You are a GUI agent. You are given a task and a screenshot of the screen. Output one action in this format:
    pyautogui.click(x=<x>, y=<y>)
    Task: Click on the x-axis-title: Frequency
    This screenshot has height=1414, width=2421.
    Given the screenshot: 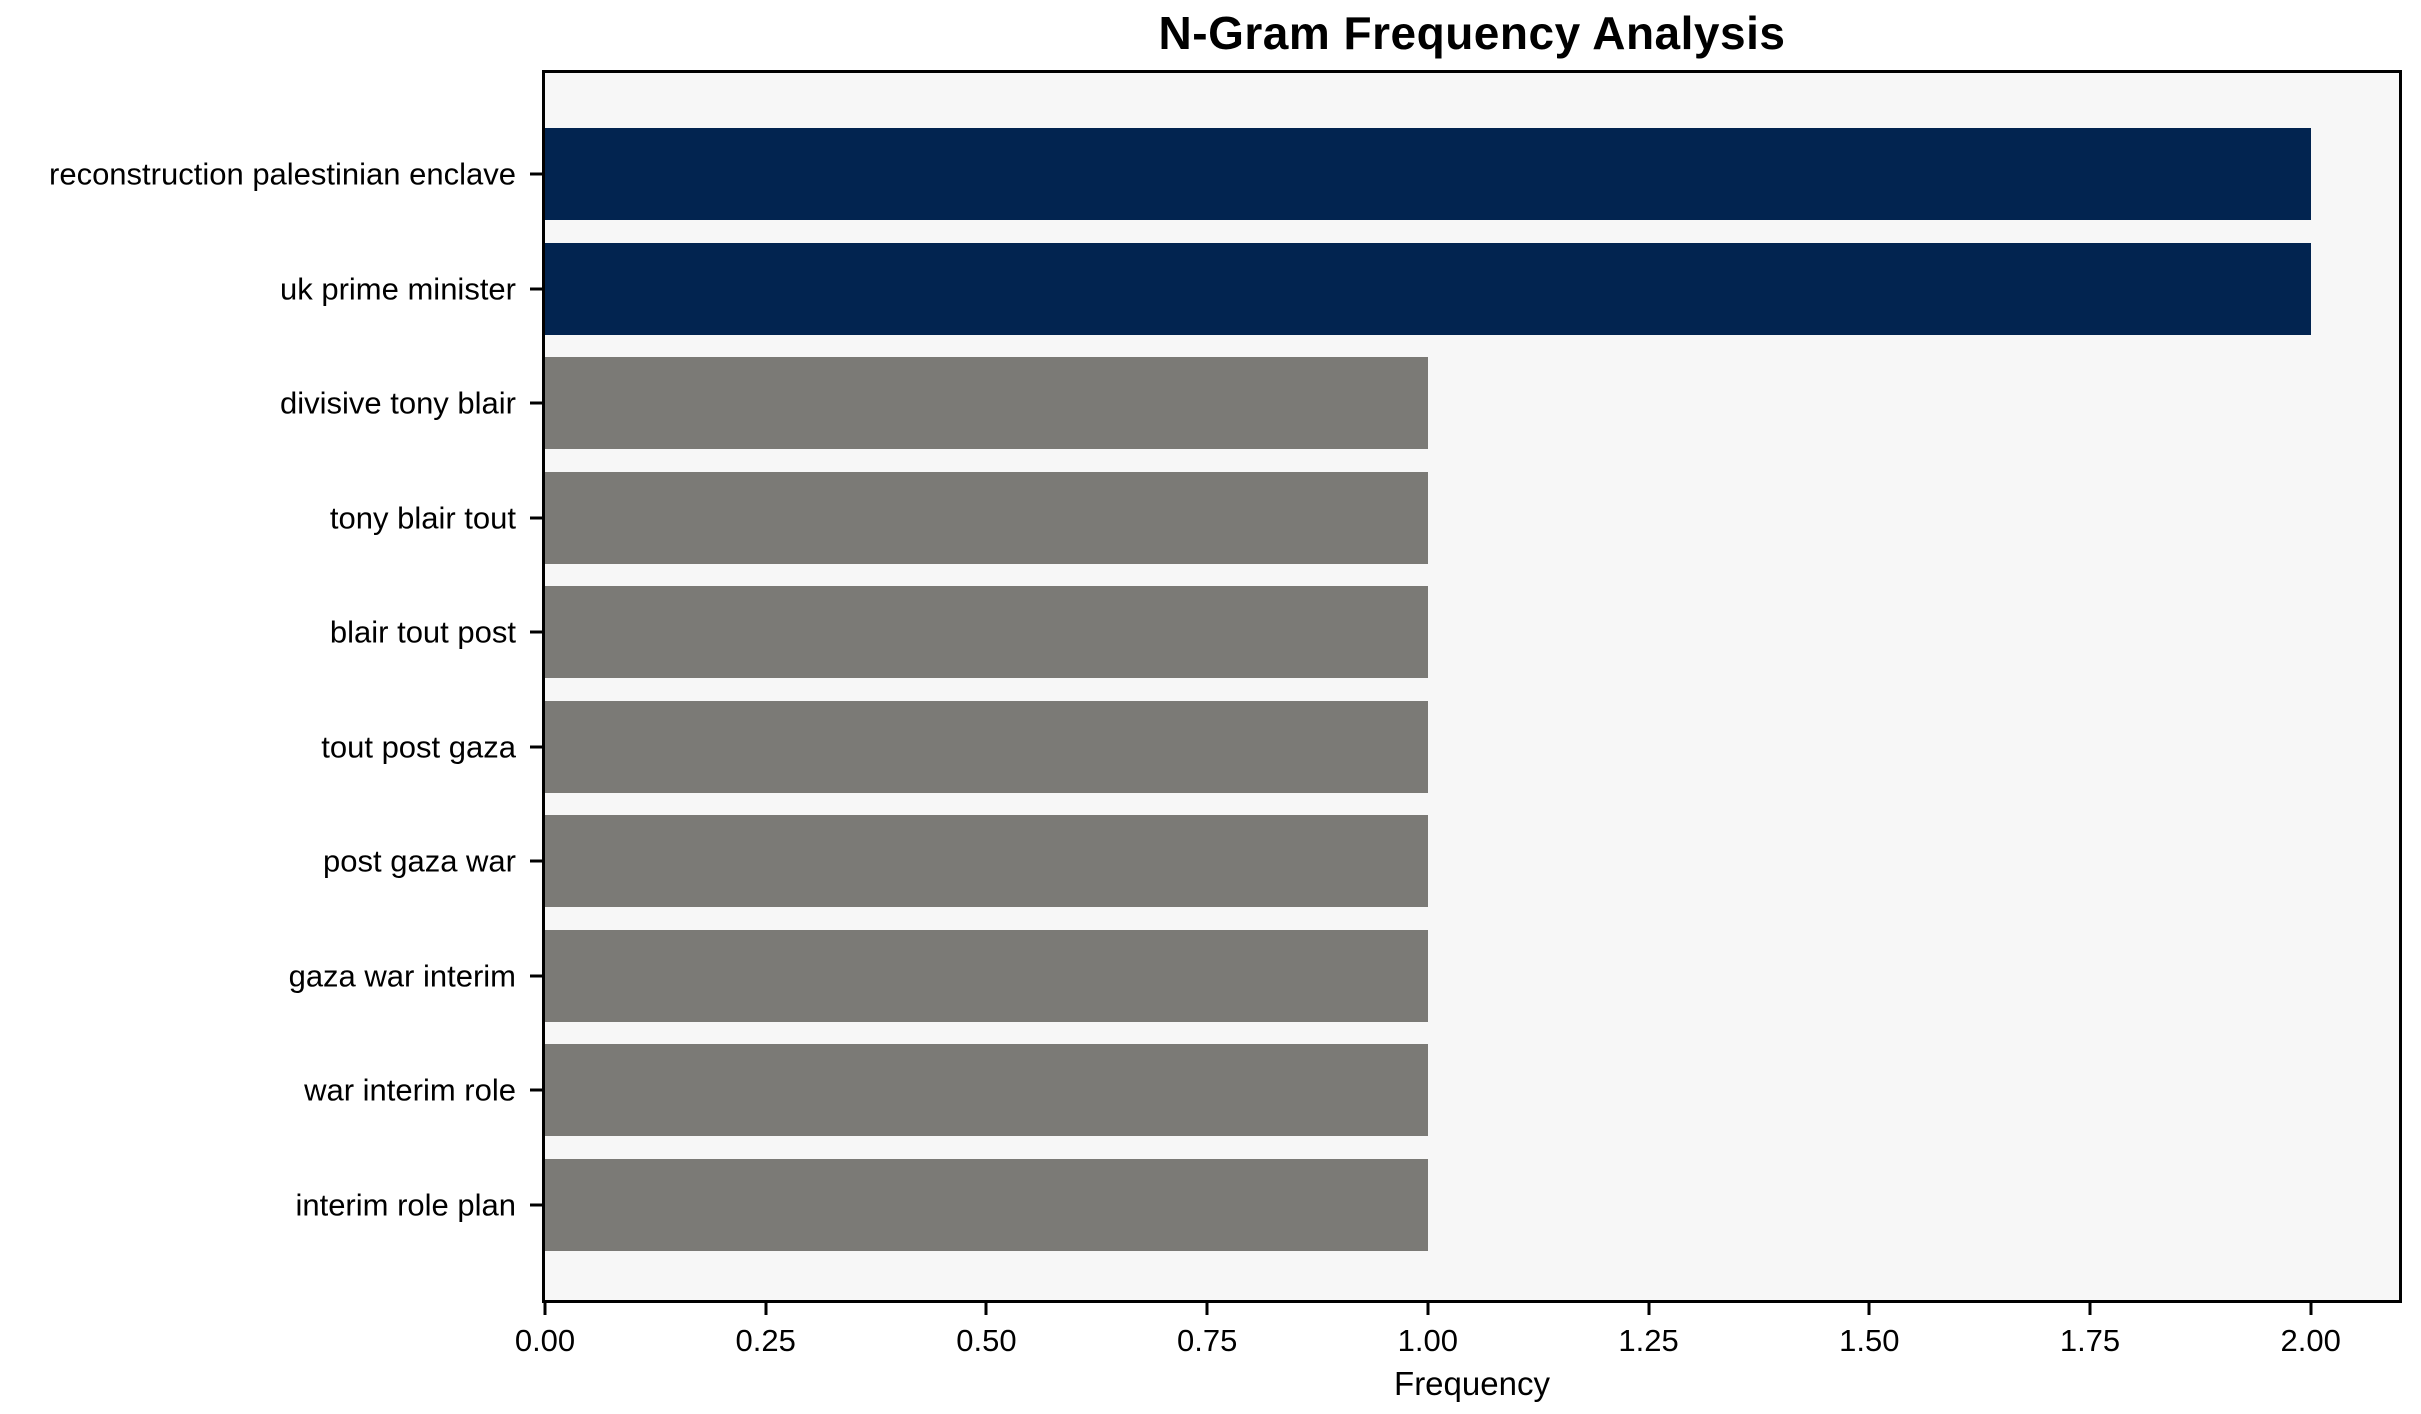 What is the action you would take?
    pyautogui.click(x=1472, y=1383)
    